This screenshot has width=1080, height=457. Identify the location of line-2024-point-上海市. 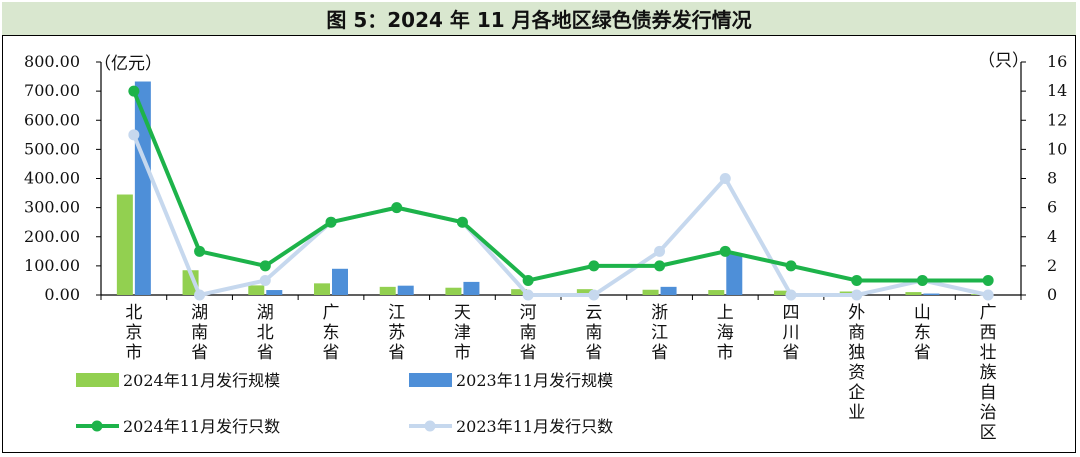
(725, 251).